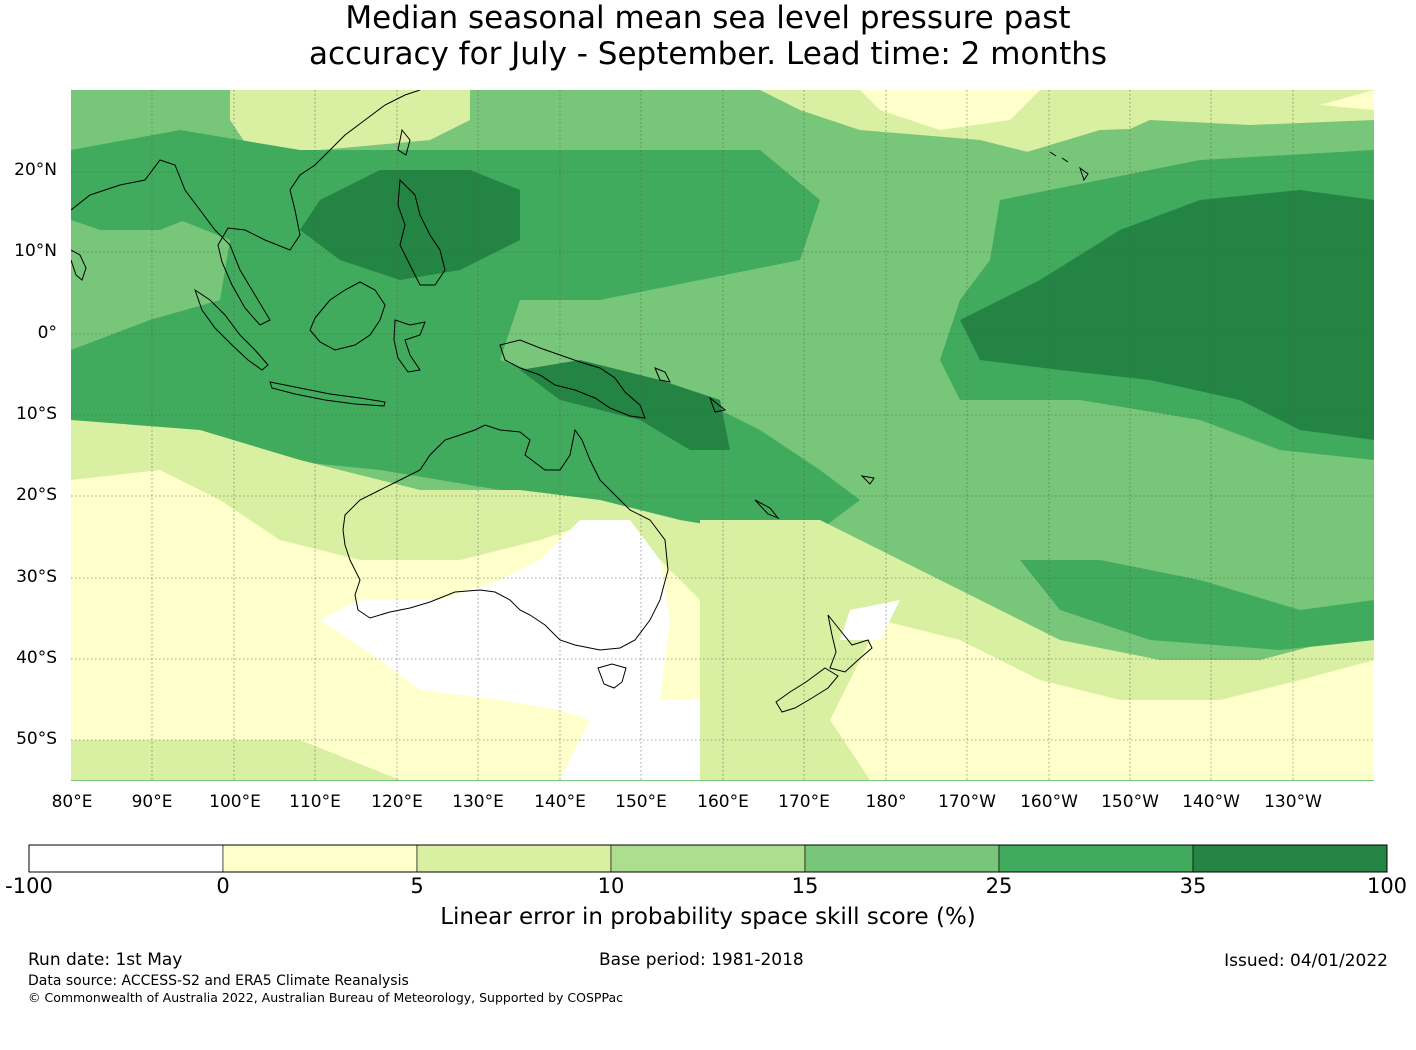 This screenshot has width=1416, height=1050. What do you see at coordinates (612, 676) in the screenshot?
I see `tasmania-coastline` at bounding box center [612, 676].